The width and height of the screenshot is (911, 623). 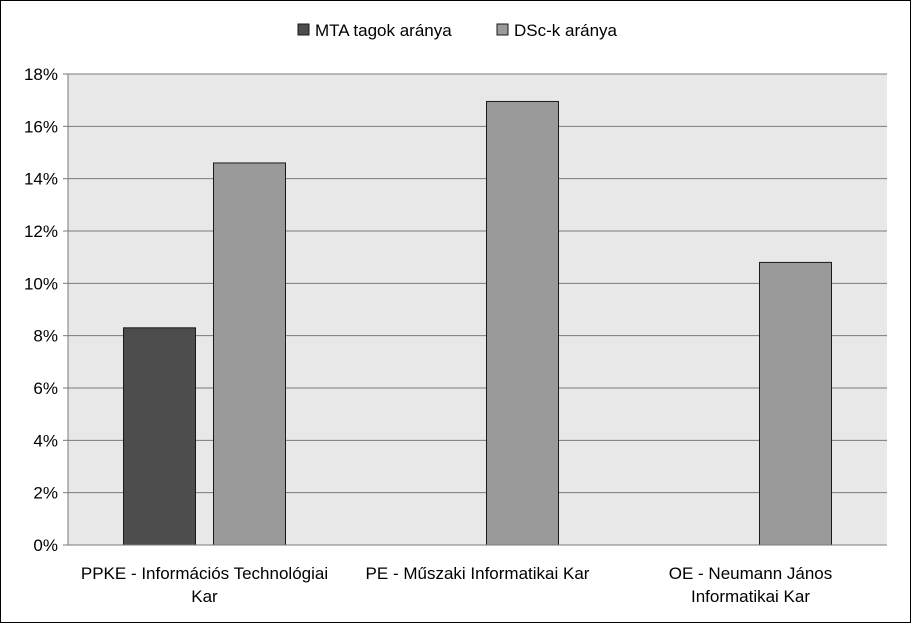 I want to click on y-tick-label: 0%, so click(x=45, y=545).